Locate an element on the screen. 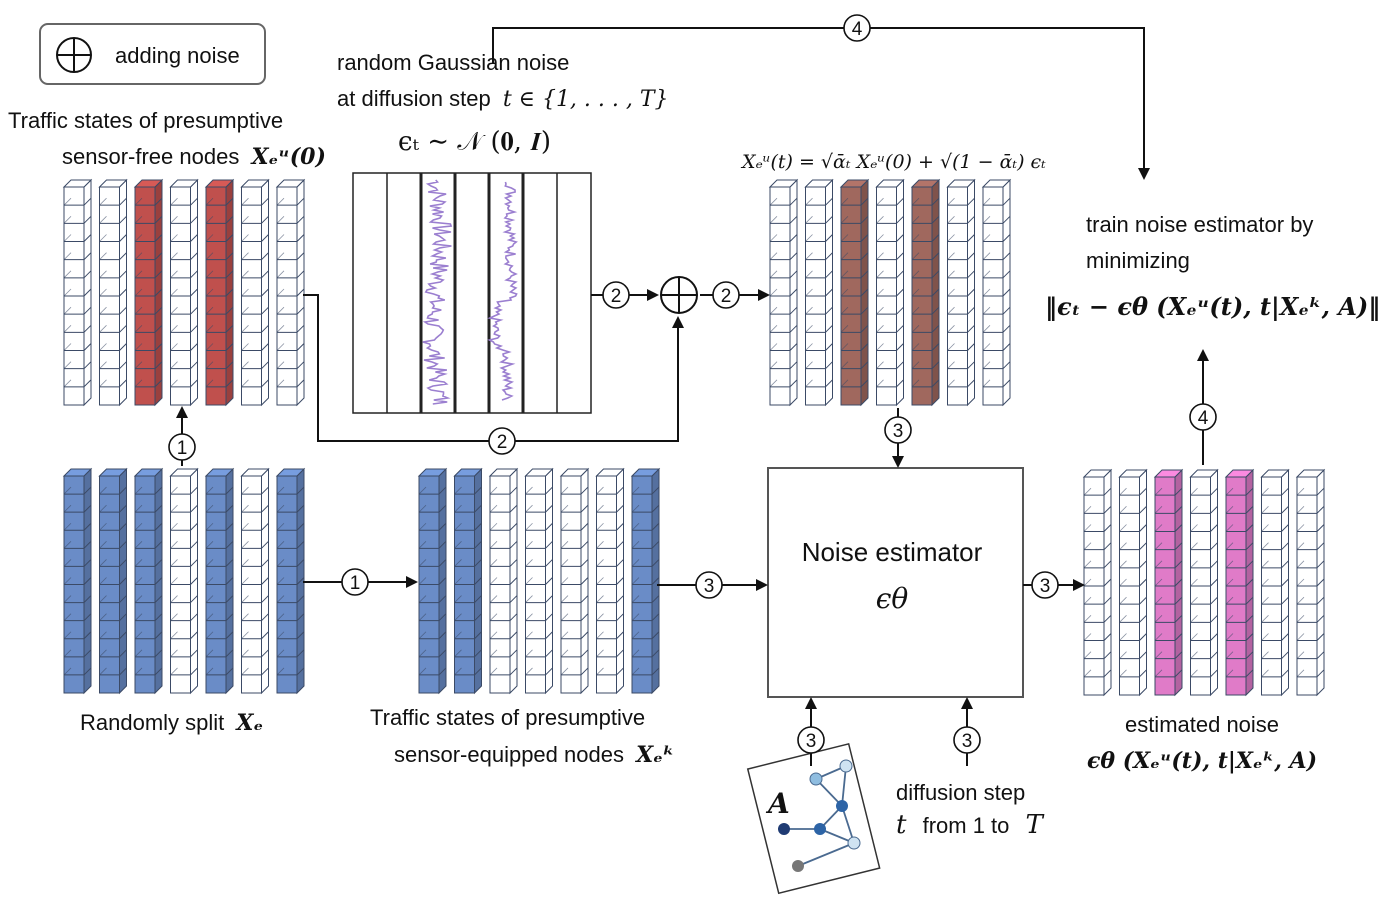  noise-estimator-title: Noise estimator is located at coordinates (892, 552).